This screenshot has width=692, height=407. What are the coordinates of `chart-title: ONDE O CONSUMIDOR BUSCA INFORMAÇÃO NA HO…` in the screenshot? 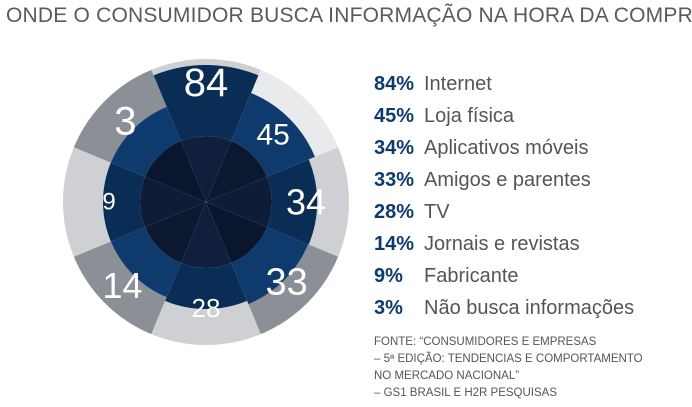 It's located at (349, 15).